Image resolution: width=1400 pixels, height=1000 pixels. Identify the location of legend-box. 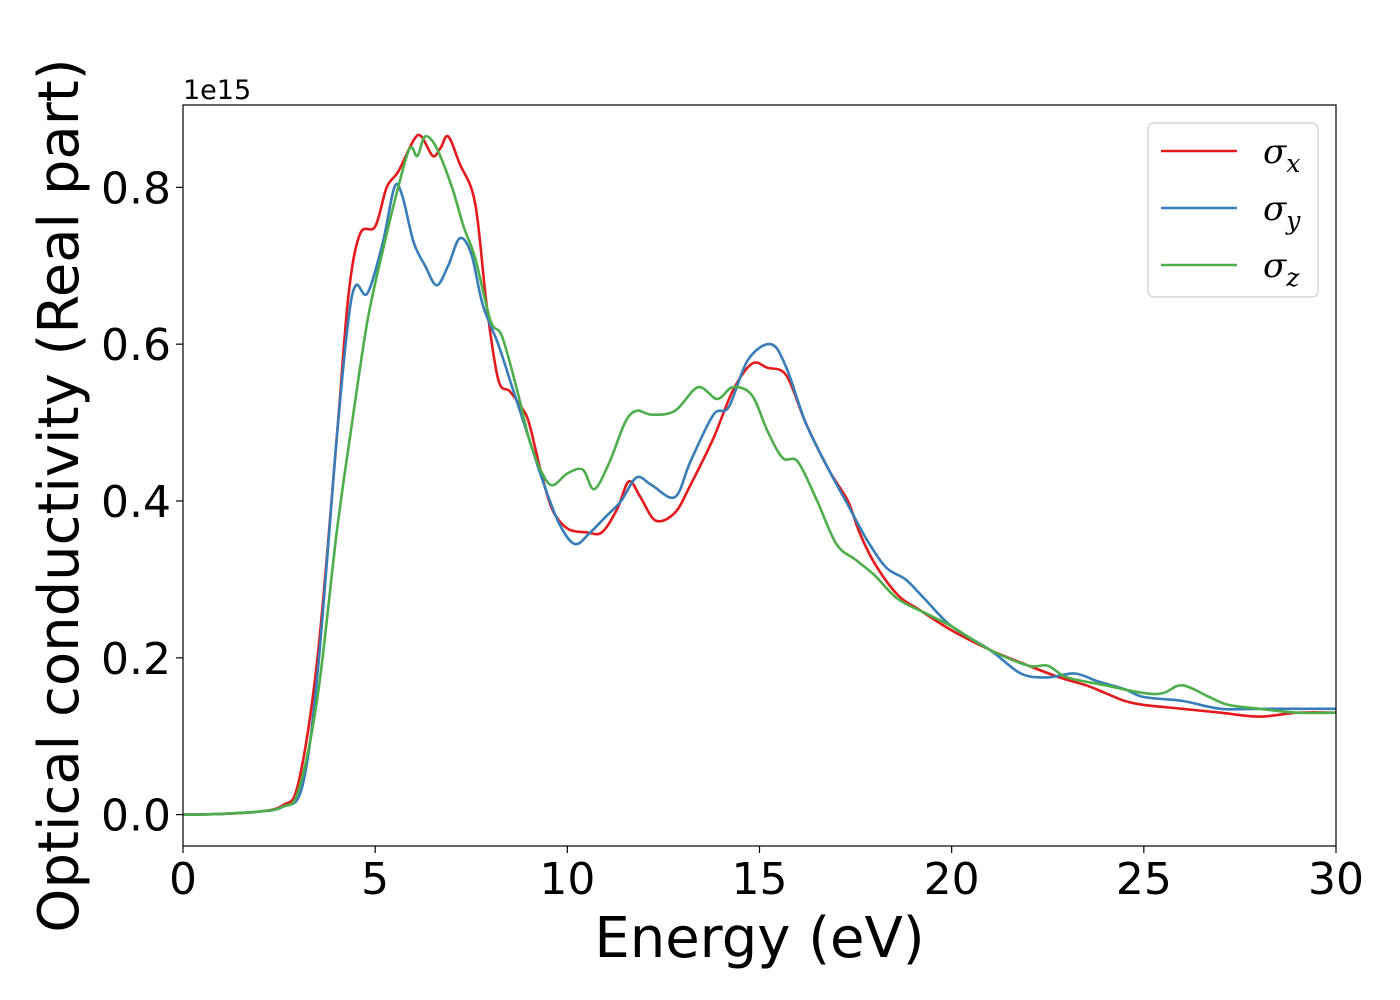
(1233, 210).